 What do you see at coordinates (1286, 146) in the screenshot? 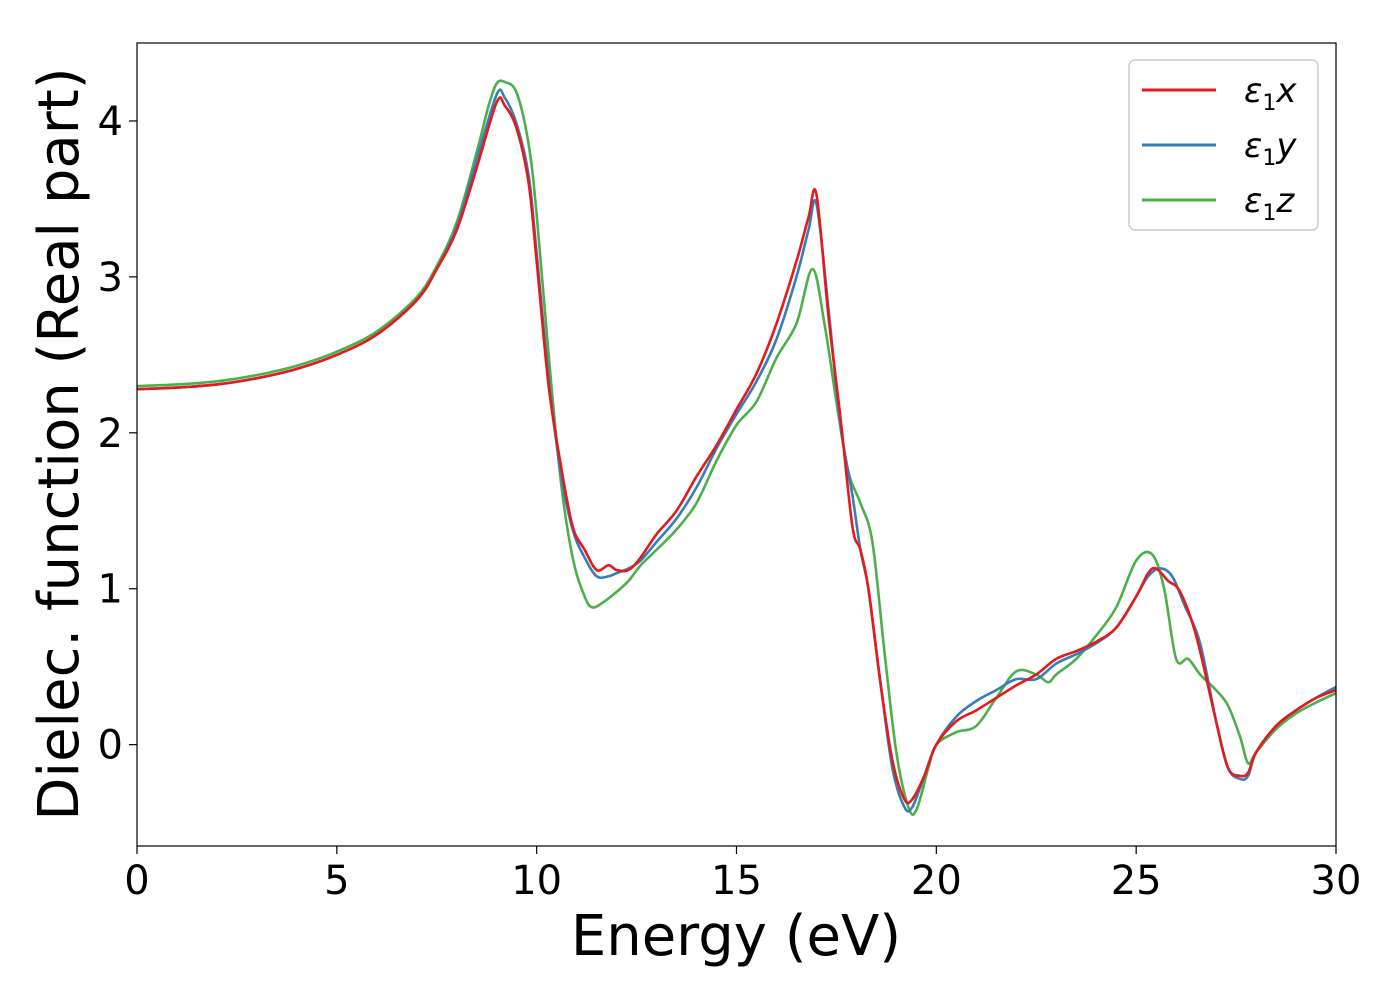
I see `legend-variable: y` at bounding box center [1286, 146].